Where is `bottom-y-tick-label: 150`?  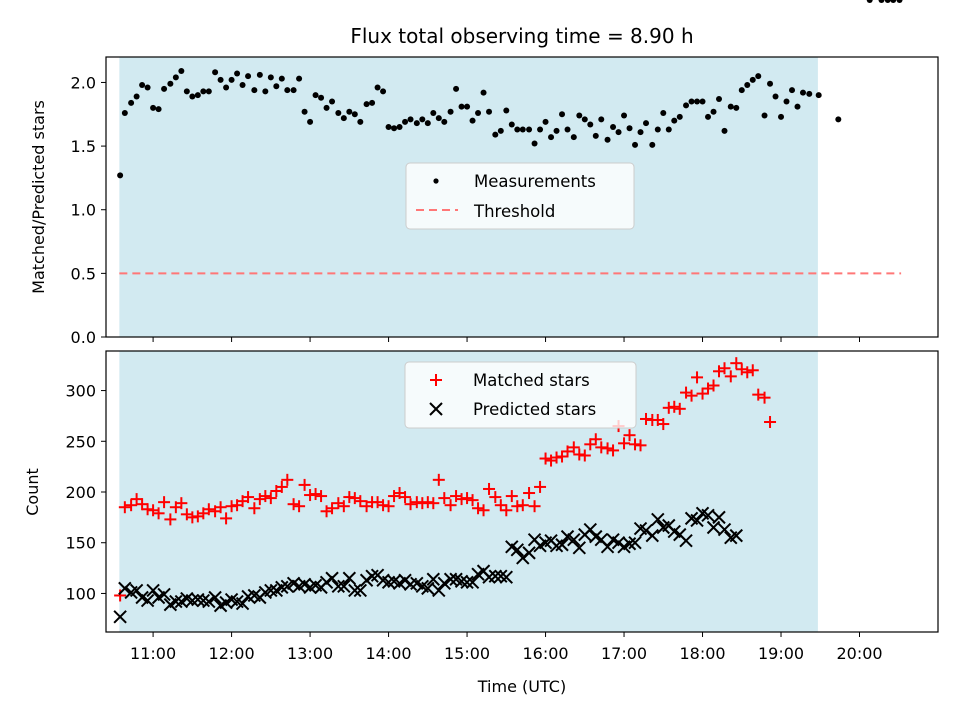
bottom-y-tick-label: 150 is located at coordinates (80, 543).